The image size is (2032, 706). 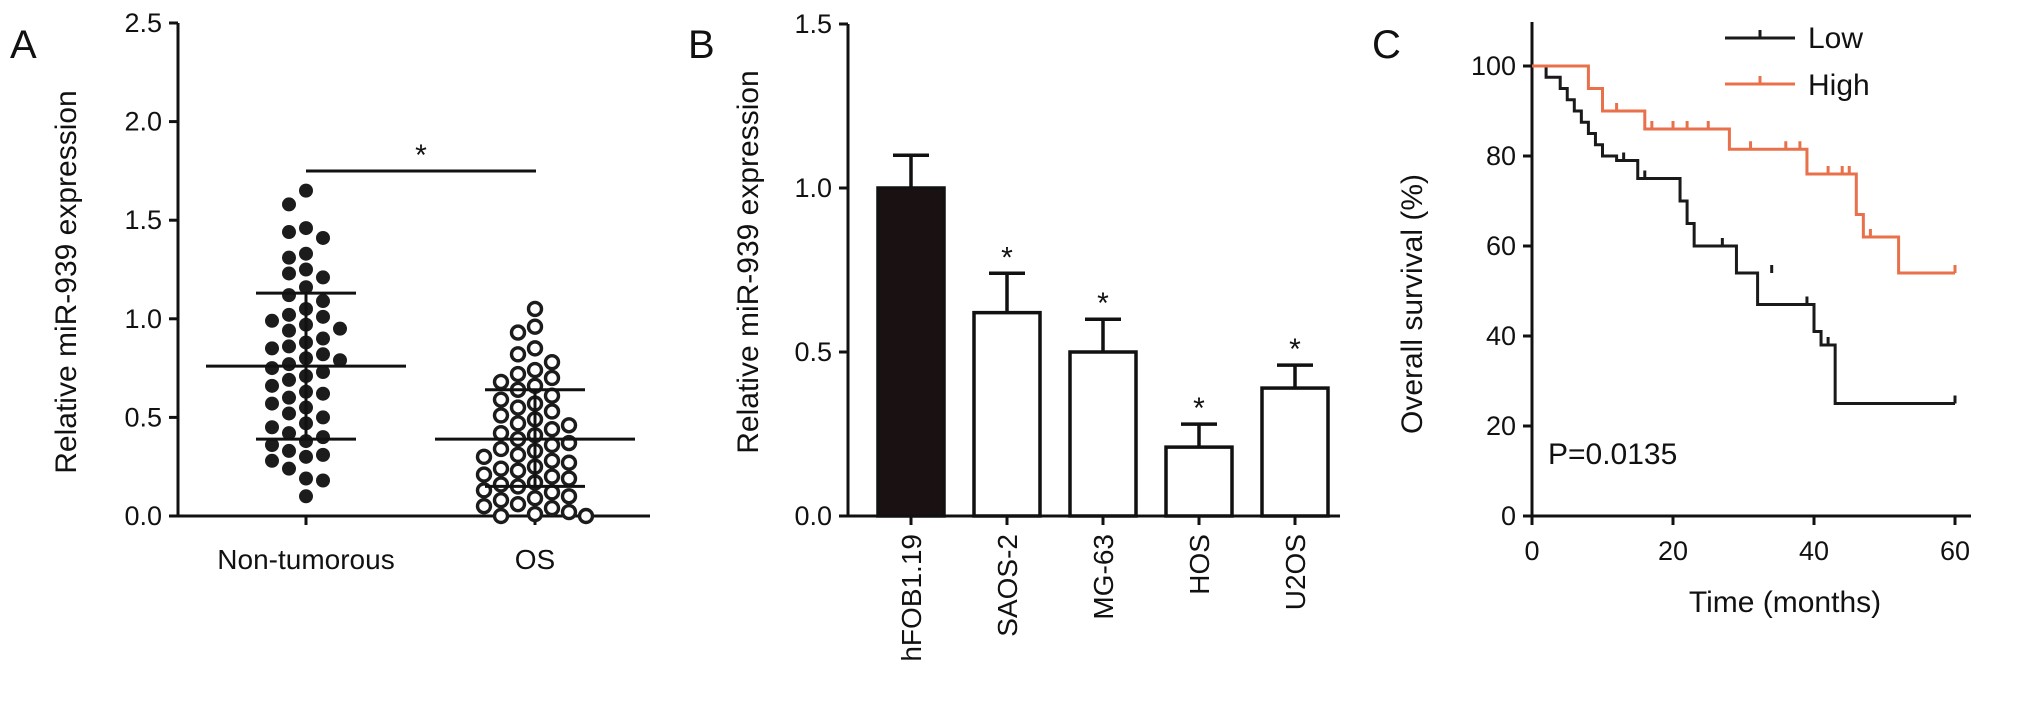 What do you see at coordinates (1501, 156) in the screenshot?
I see `c-y-tick-label: 80` at bounding box center [1501, 156].